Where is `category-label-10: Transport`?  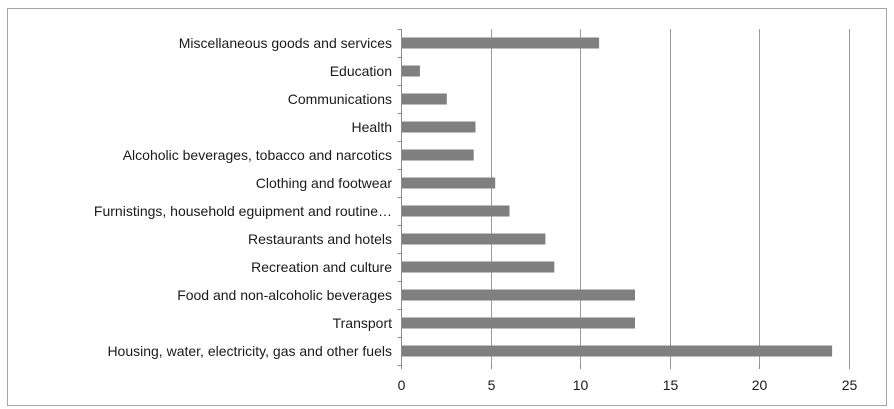 category-label-10: Transport is located at coordinates (363, 323).